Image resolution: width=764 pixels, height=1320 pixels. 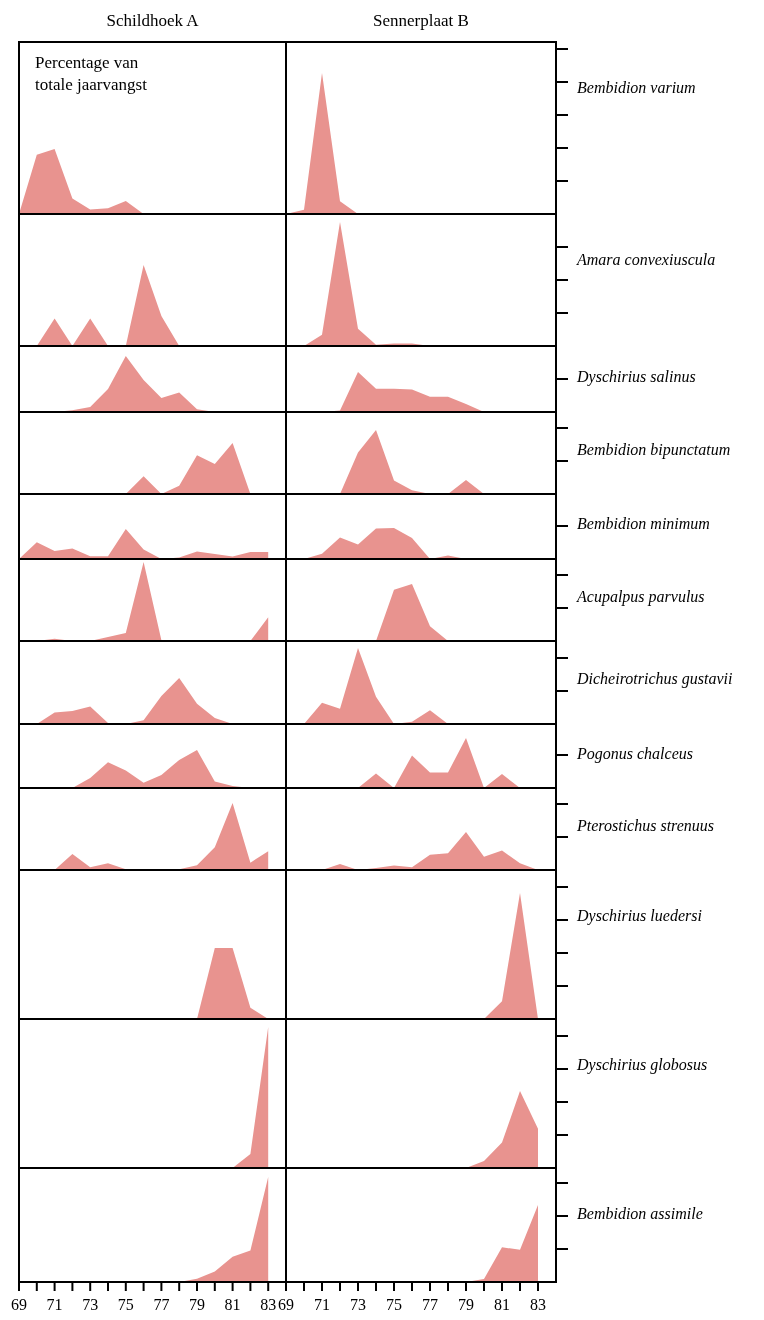 What do you see at coordinates (634, 753) in the screenshot?
I see `y-axis-title: Pogonus chalceus` at bounding box center [634, 753].